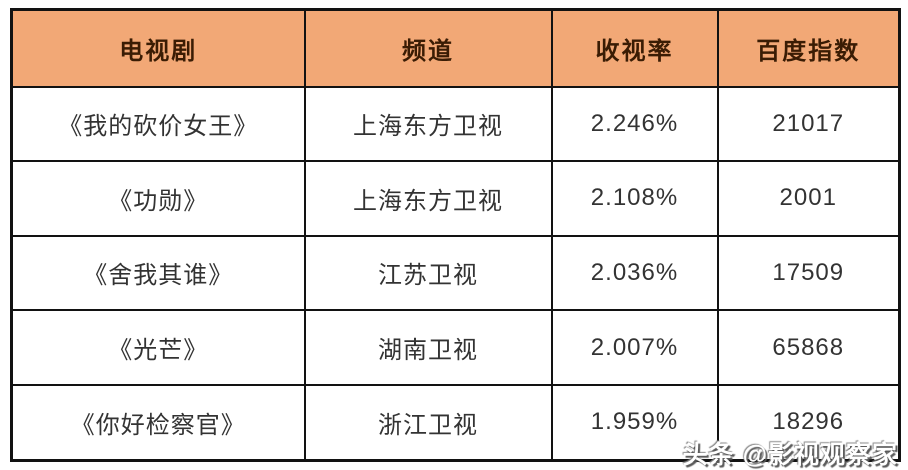 Image resolution: width=908 pixels, height=470 pixels. Describe the element at coordinates (158, 422) in the screenshot. I see `cell-drama: 《你好检察官》` at that location.